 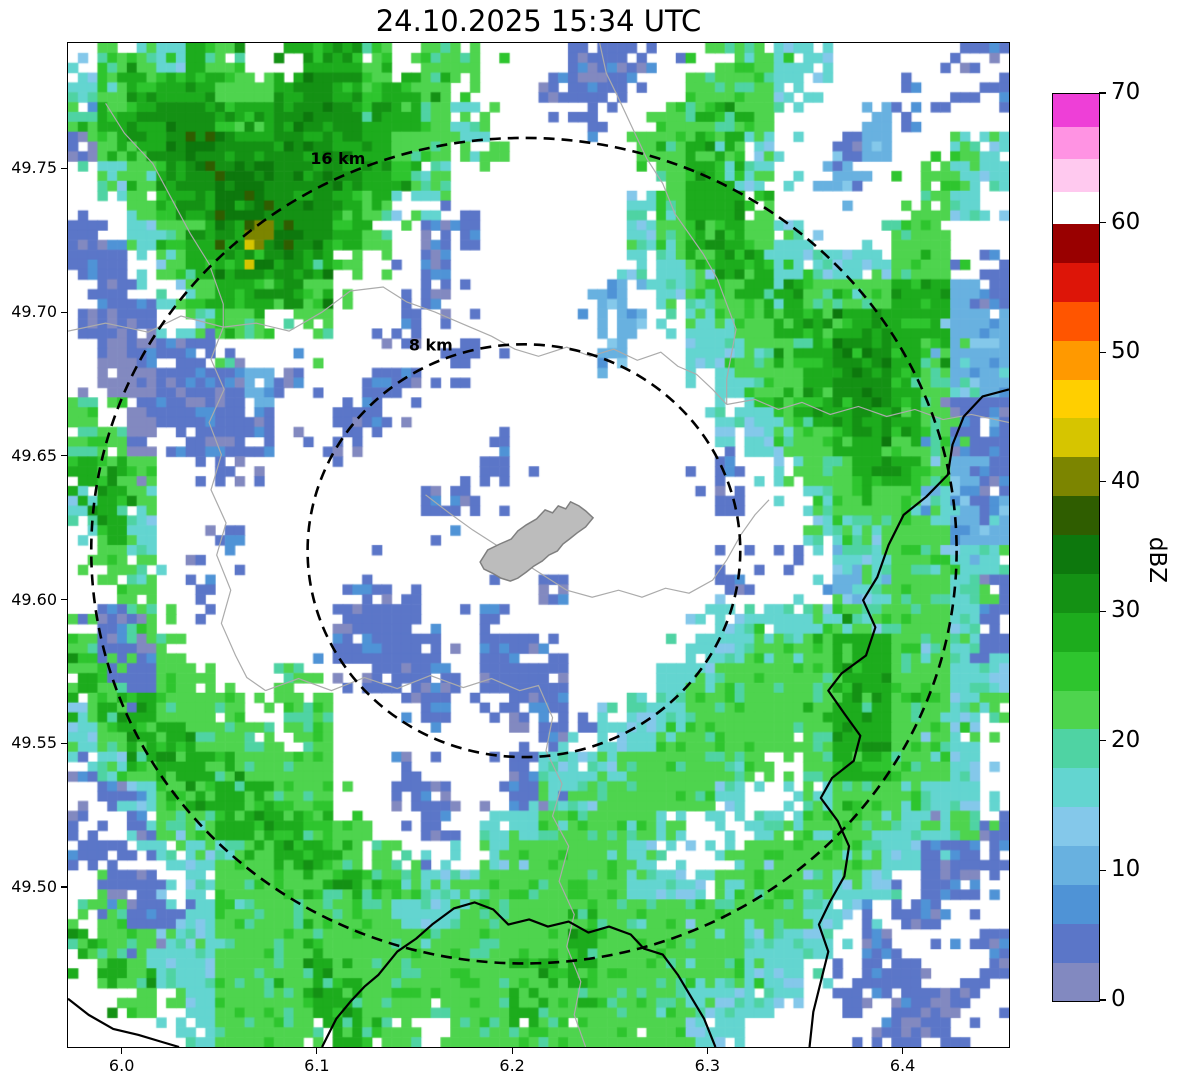 I want to click on y-tick-label: 49.75, so click(x=34, y=168).